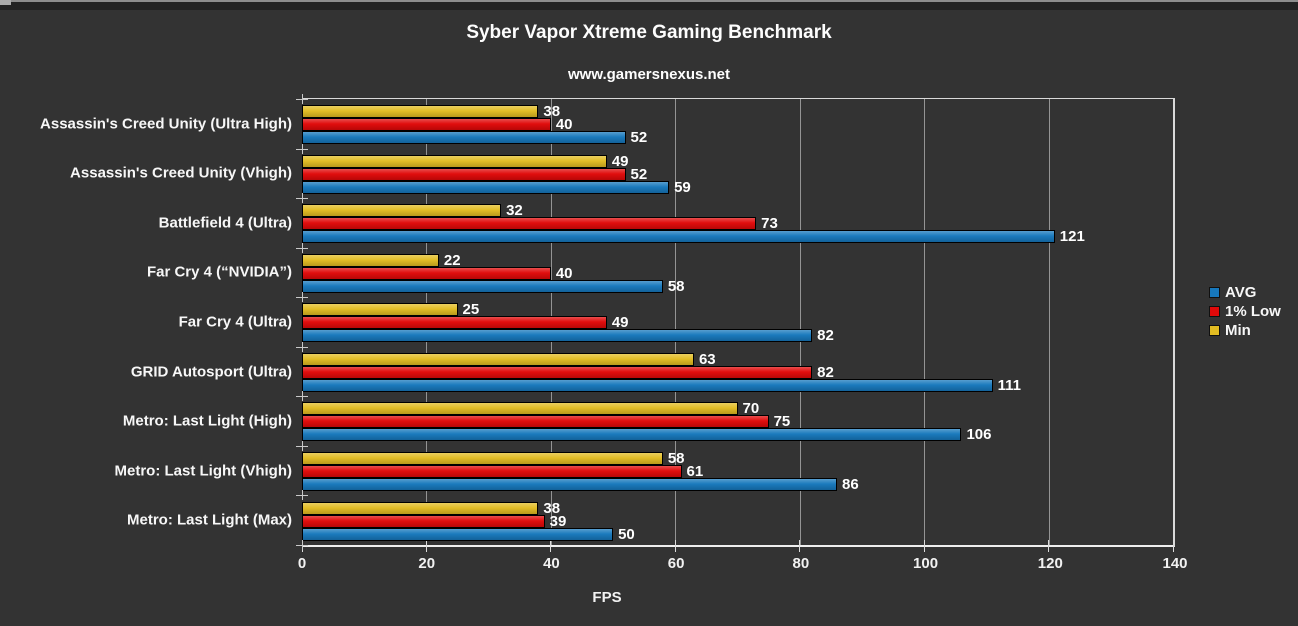  What do you see at coordinates (1009, 385) in the screenshot?
I see `bar-value-label: 111` at bounding box center [1009, 385].